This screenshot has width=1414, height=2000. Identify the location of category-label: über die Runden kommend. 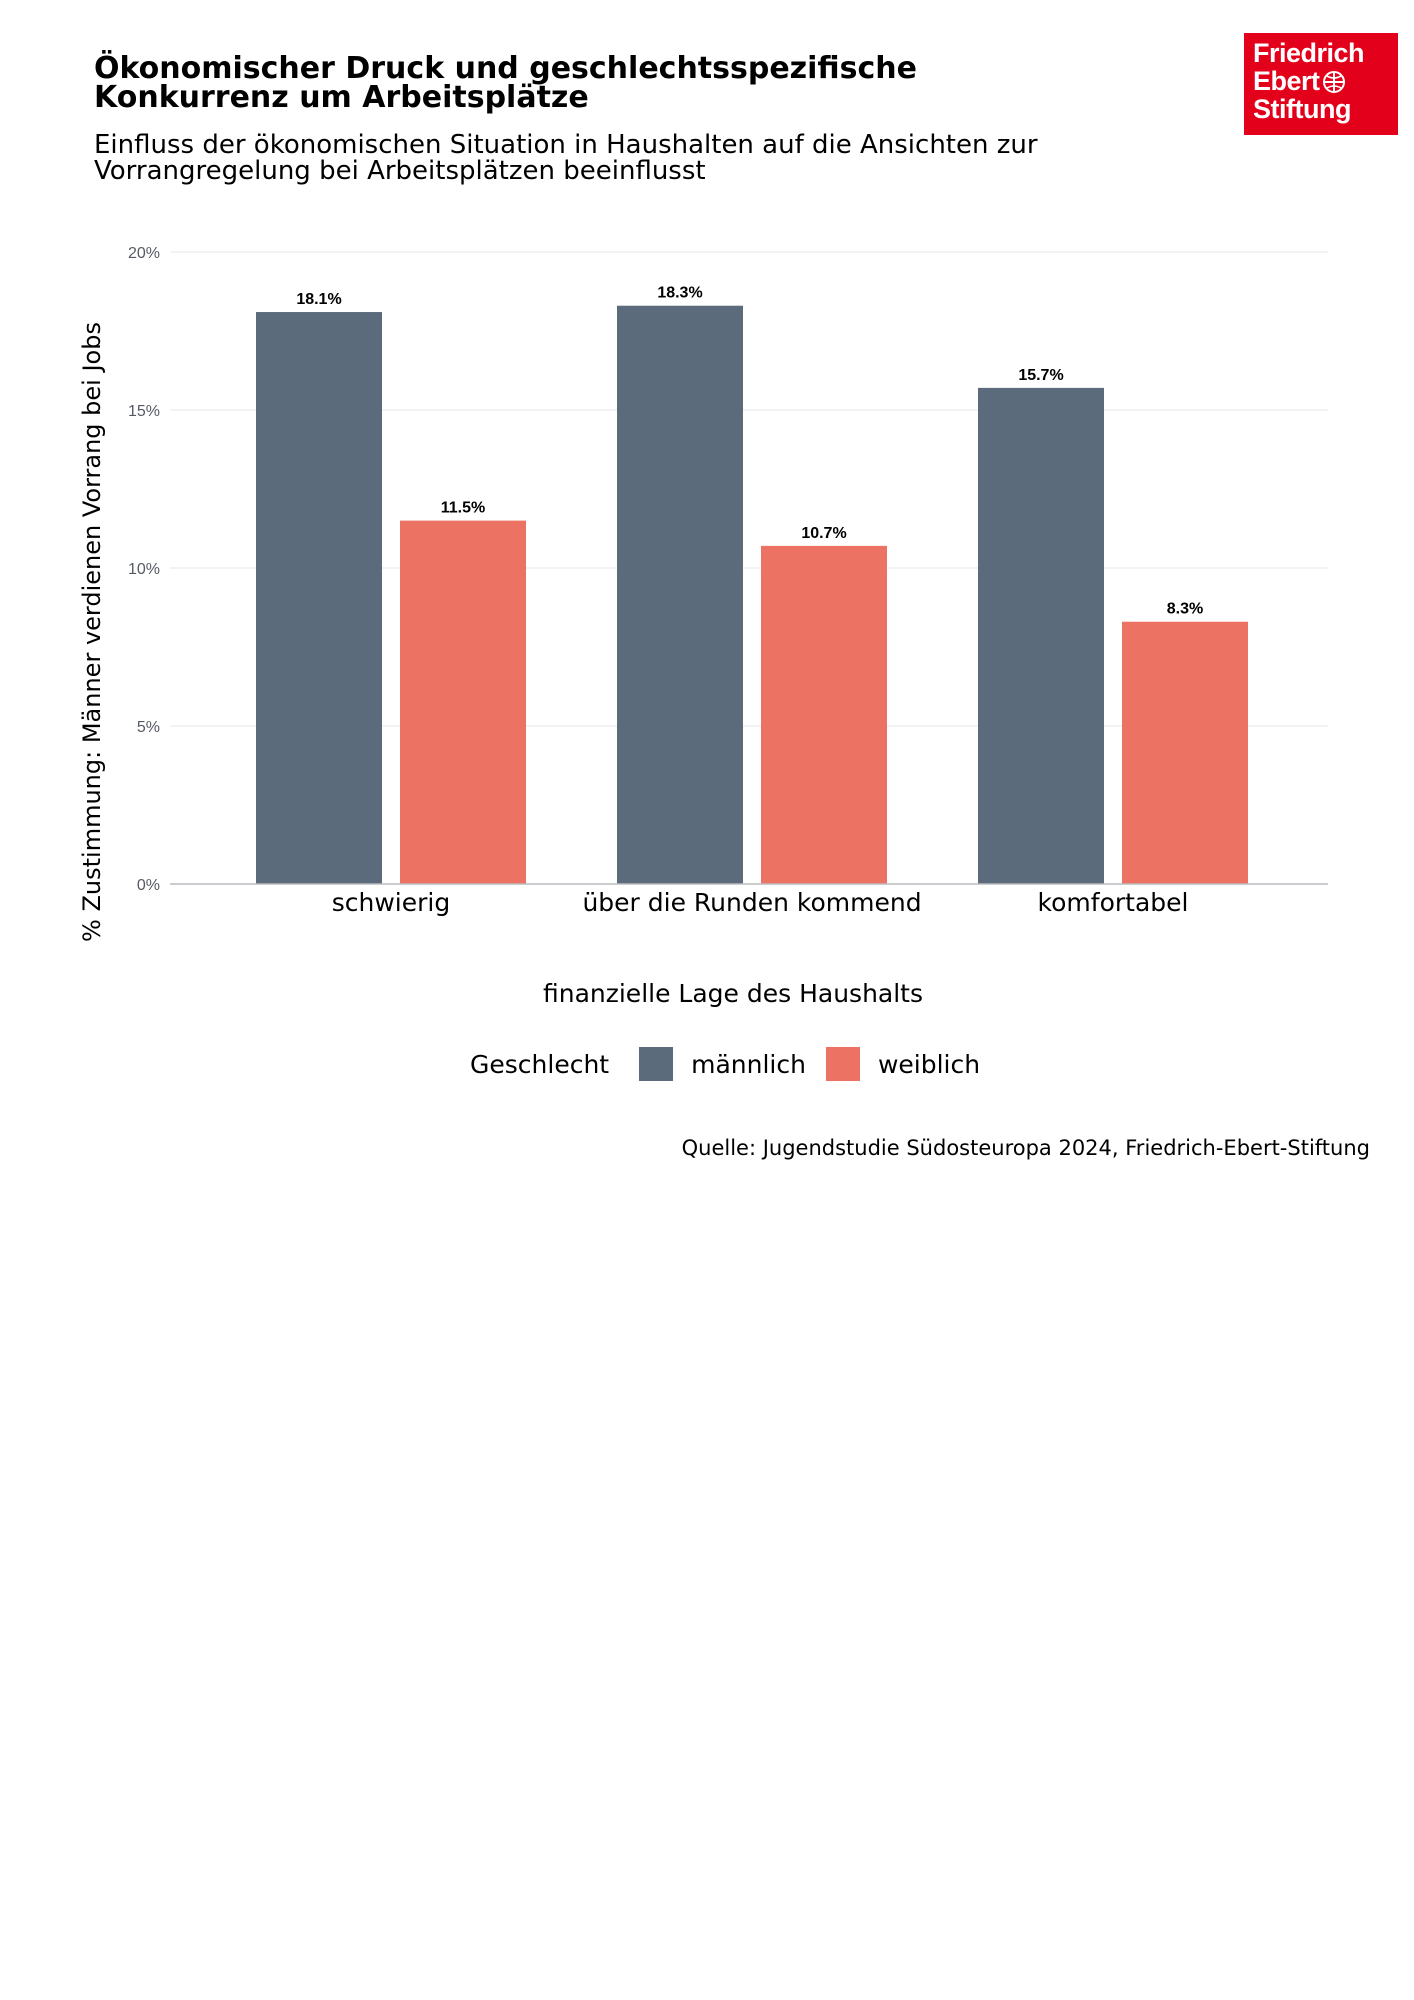
(751, 902).